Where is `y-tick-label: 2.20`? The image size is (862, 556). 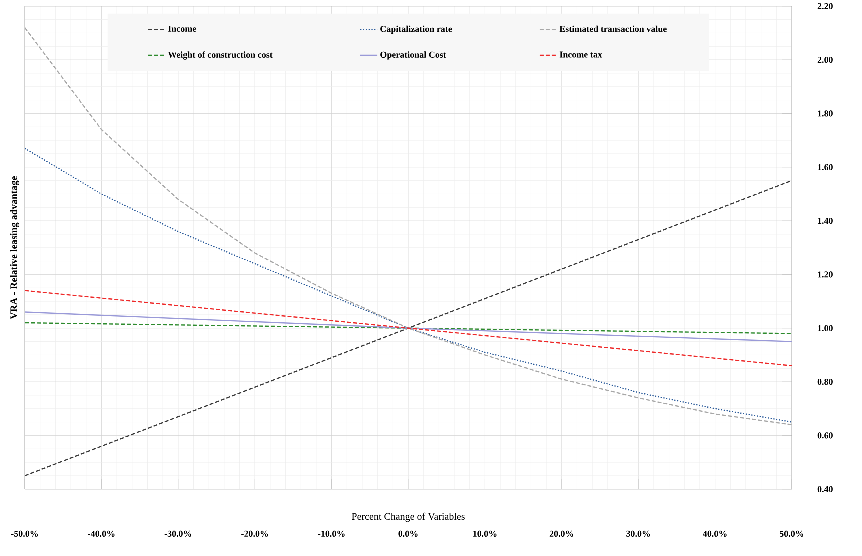
y-tick-label: 2.20 is located at coordinates (825, 6).